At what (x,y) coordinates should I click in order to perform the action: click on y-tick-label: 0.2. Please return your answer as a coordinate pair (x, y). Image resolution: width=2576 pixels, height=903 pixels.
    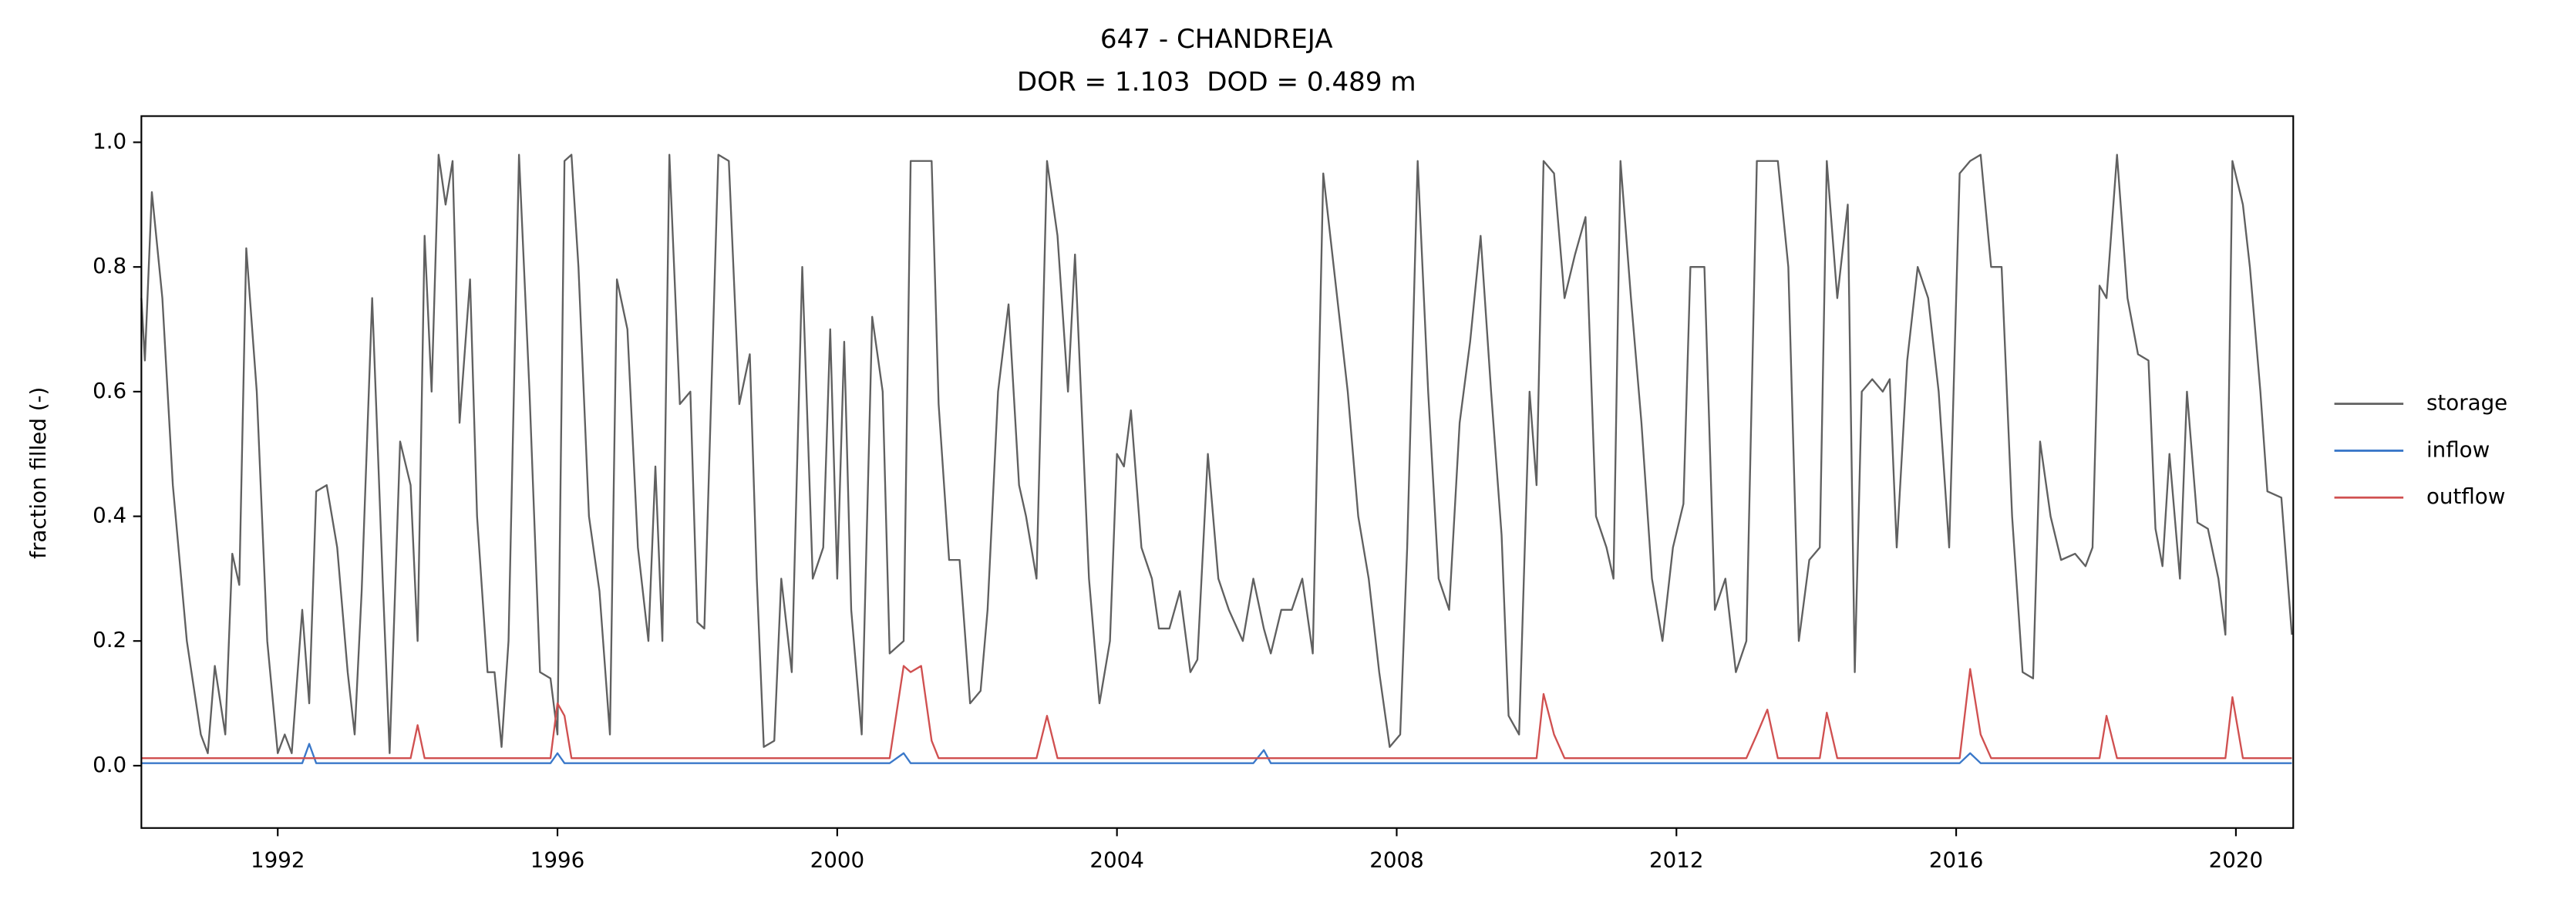
    Looking at the image, I should click on (110, 639).